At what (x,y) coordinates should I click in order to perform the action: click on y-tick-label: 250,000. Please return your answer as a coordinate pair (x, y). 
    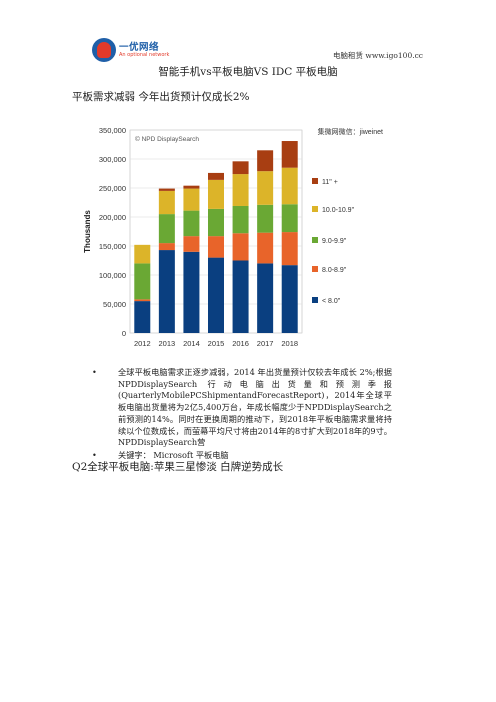
    Looking at the image, I should click on (112, 188).